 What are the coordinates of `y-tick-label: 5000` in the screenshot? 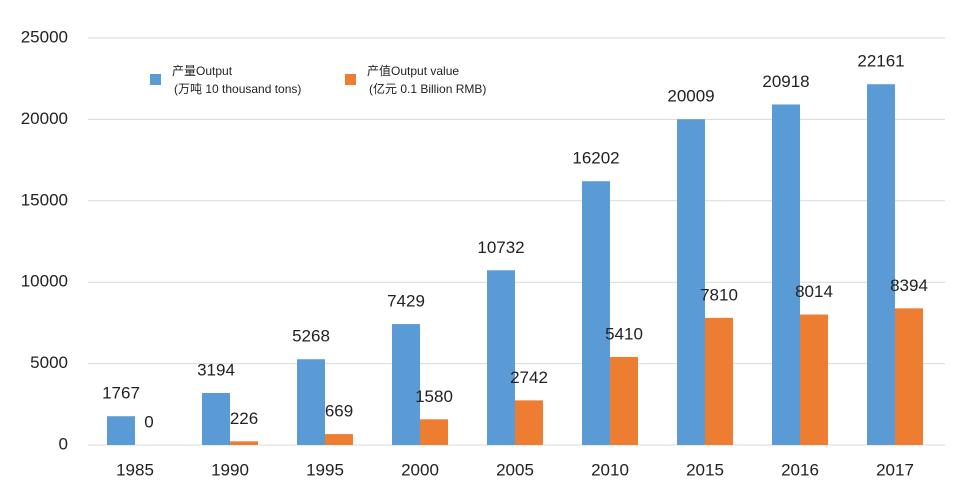 It's located at (49, 362).